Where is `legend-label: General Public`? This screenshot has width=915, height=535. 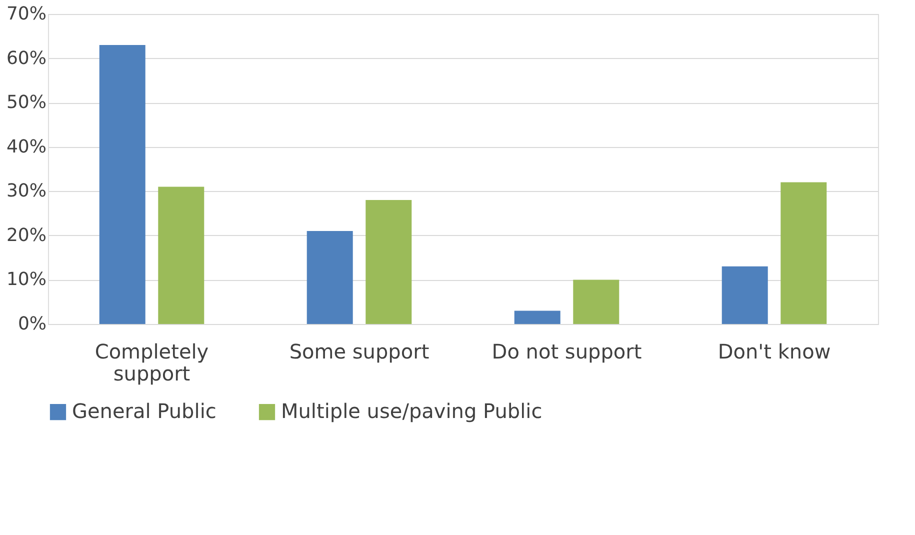 legend-label: General Public is located at coordinates (144, 411).